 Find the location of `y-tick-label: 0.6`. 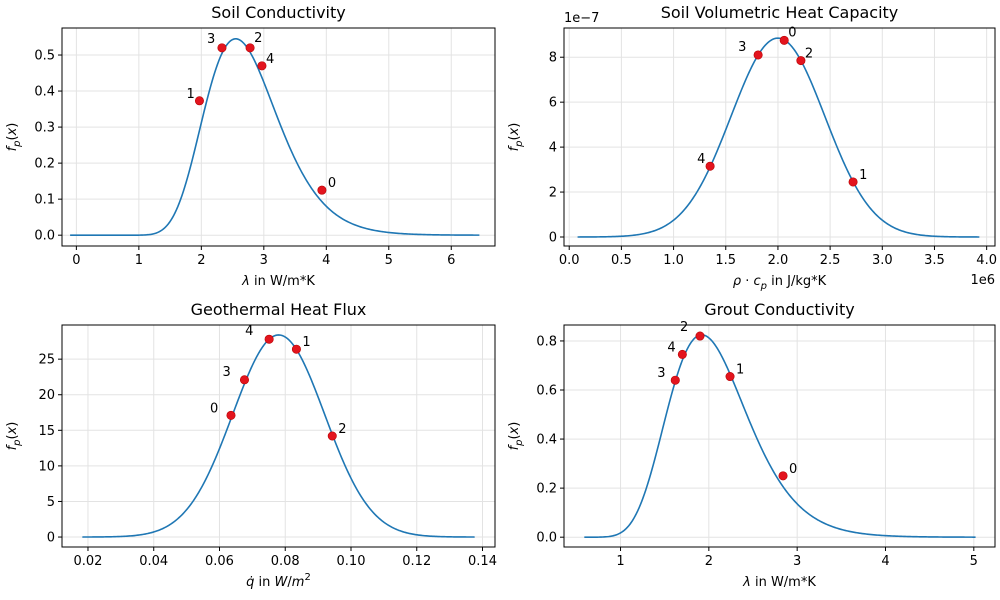

y-tick-label: 0.6 is located at coordinates (546, 391).